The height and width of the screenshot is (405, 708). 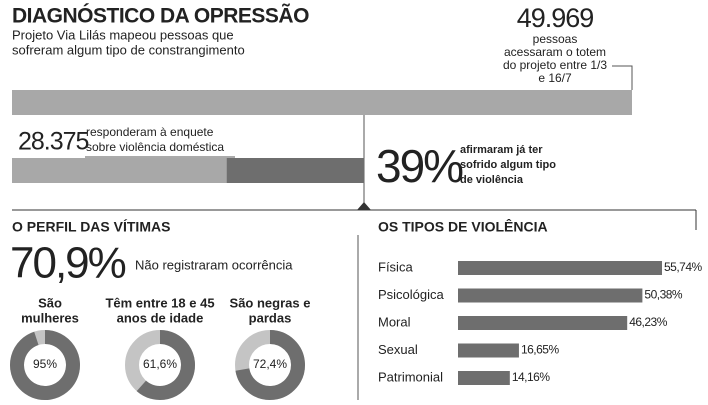 What do you see at coordinates (555, 65) in the screenshot?
I see `total-text: do projeto entre 1/3` at bounding box center [555, 65].